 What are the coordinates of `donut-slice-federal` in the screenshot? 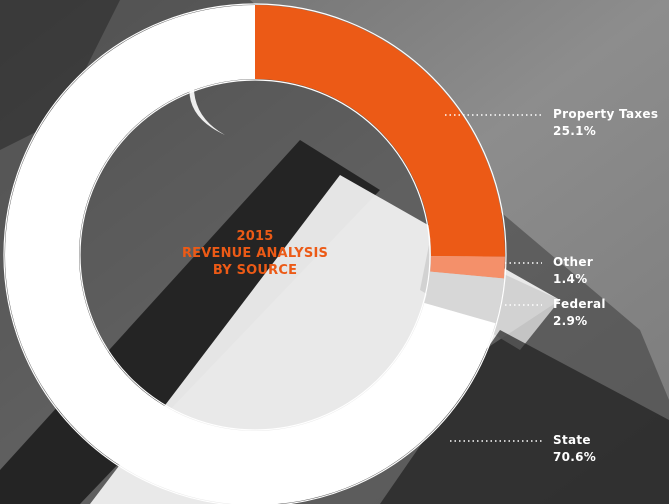 It's located at (464, 297).